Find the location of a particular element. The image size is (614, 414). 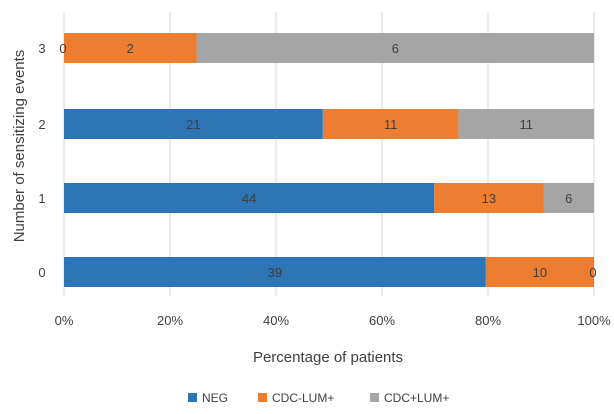

x-tick-label: 20% is located at coordinates (170, 320).